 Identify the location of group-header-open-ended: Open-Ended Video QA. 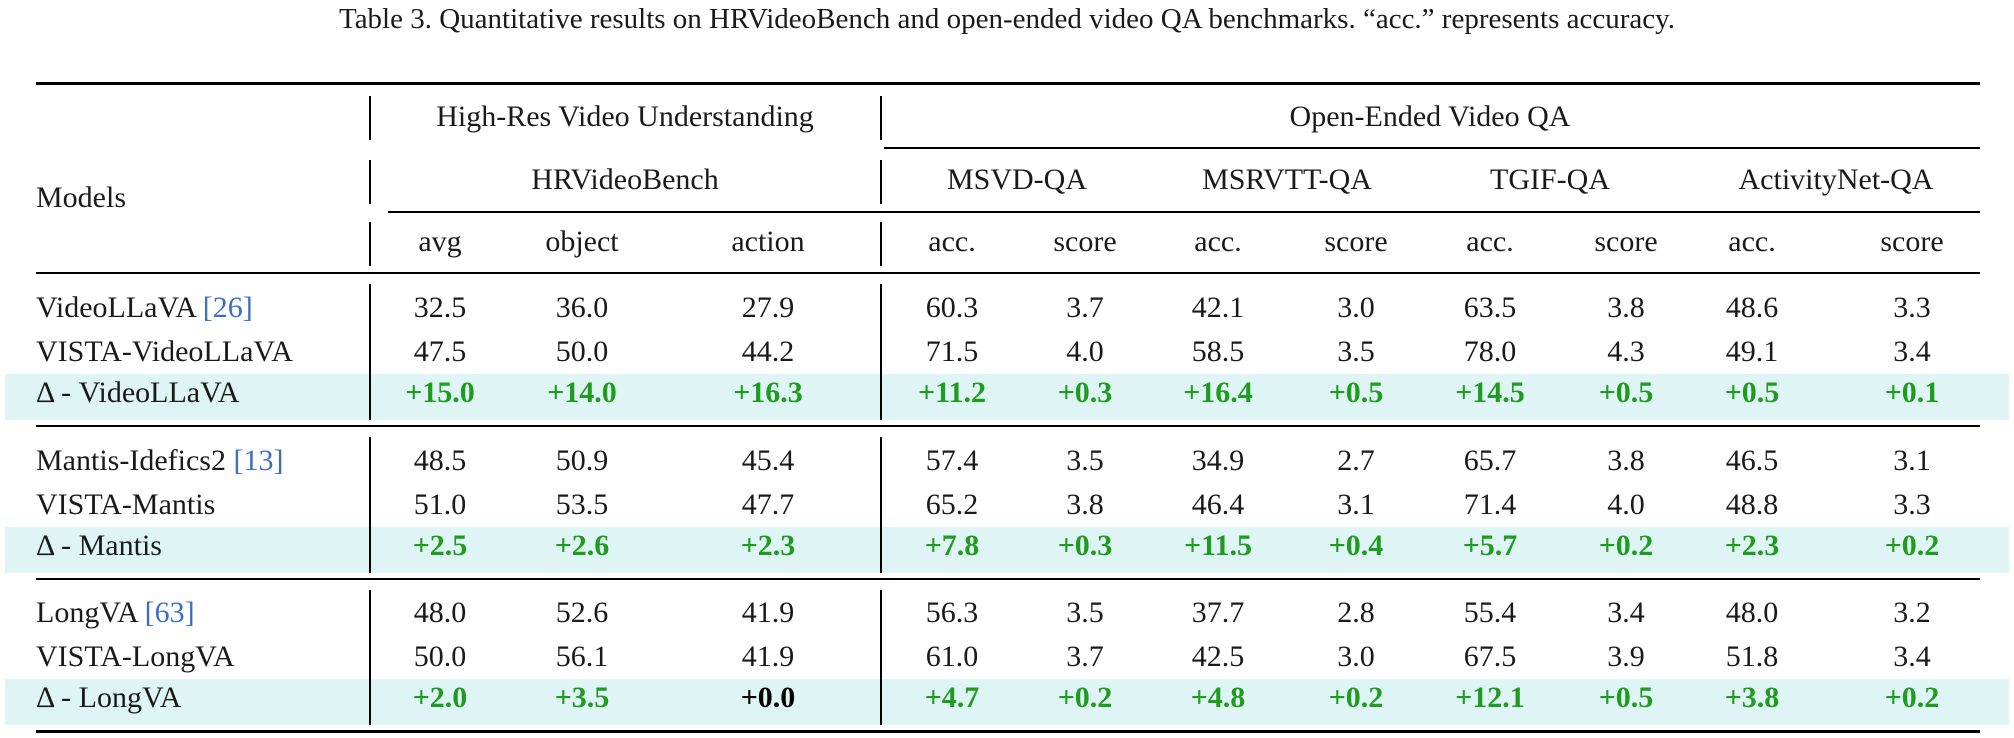
(1430, 116).